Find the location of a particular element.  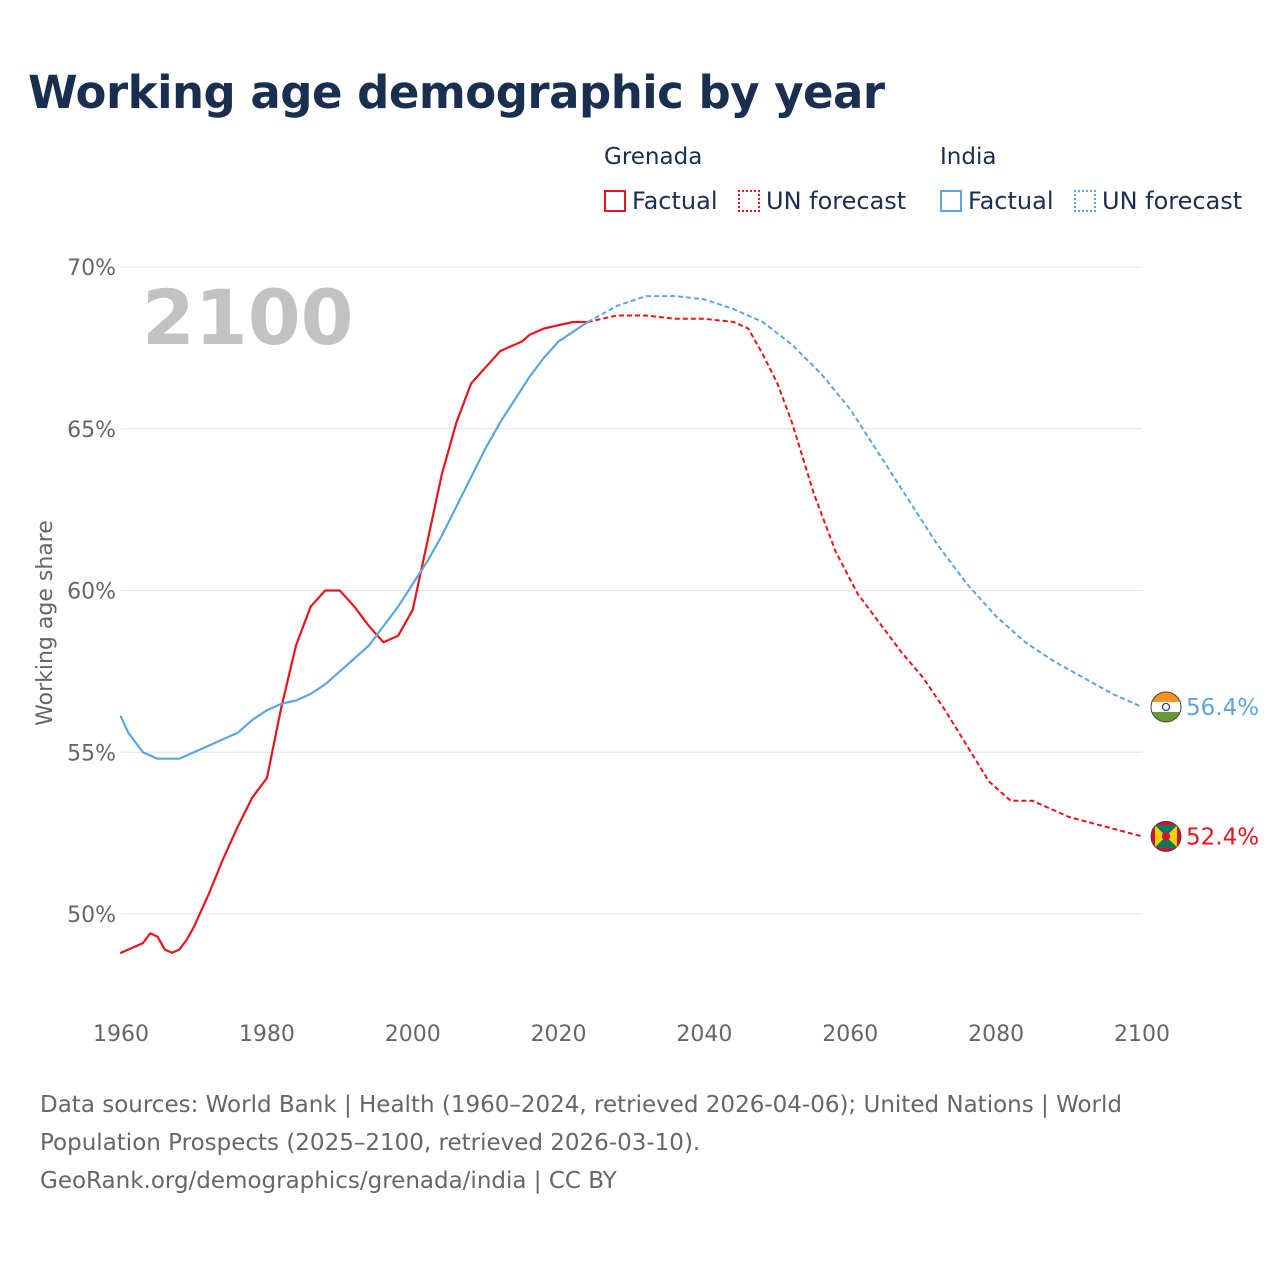

y-tick-label: 70% is located at coordinates (91, 268).